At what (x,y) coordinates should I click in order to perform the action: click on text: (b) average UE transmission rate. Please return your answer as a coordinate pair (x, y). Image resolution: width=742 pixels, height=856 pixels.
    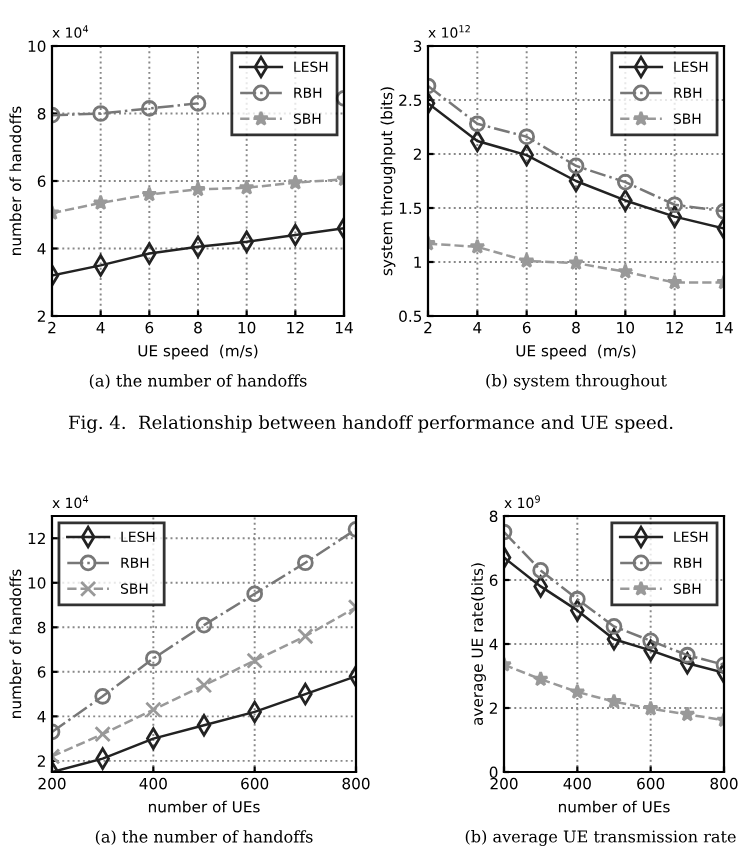
    Looking at the image, I should click on (600, 838).